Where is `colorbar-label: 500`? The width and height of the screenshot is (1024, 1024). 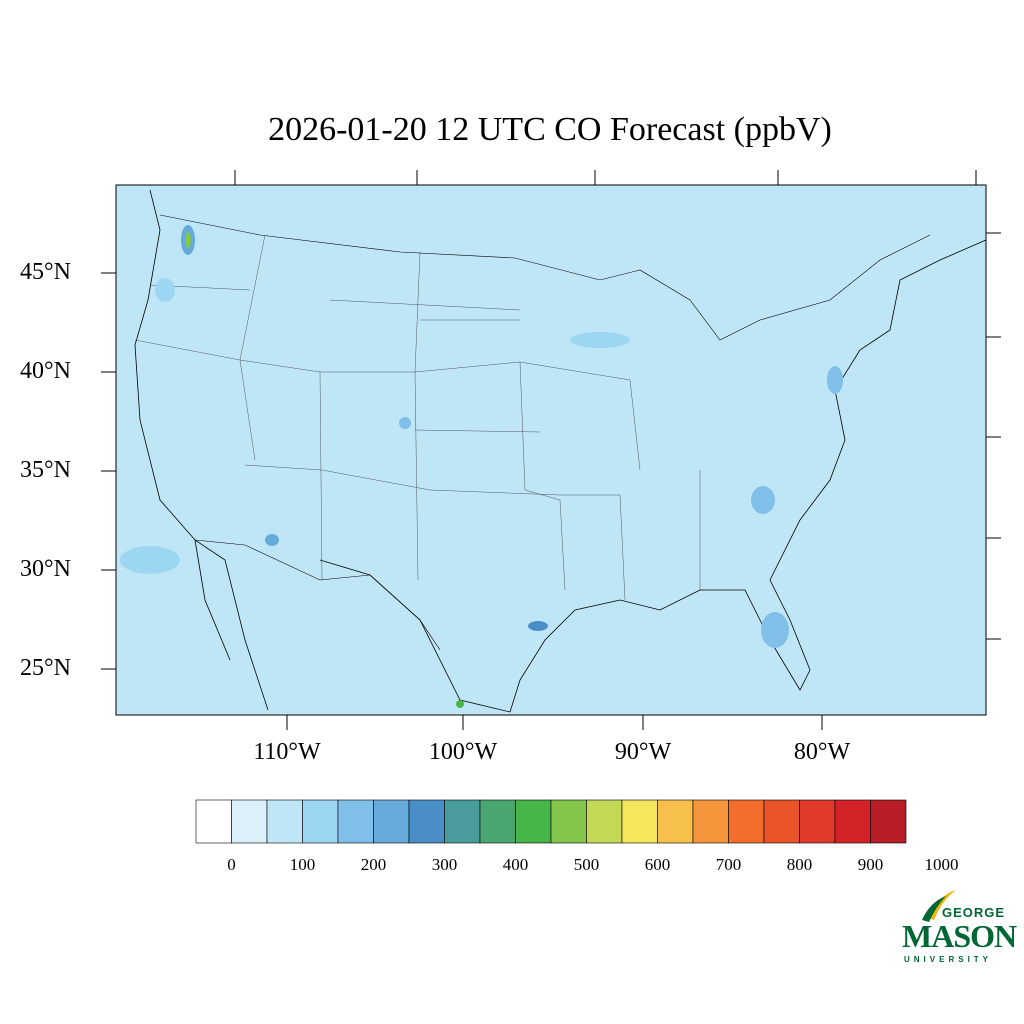 colorbar-label: 500 is located at coordinates (586, 864).